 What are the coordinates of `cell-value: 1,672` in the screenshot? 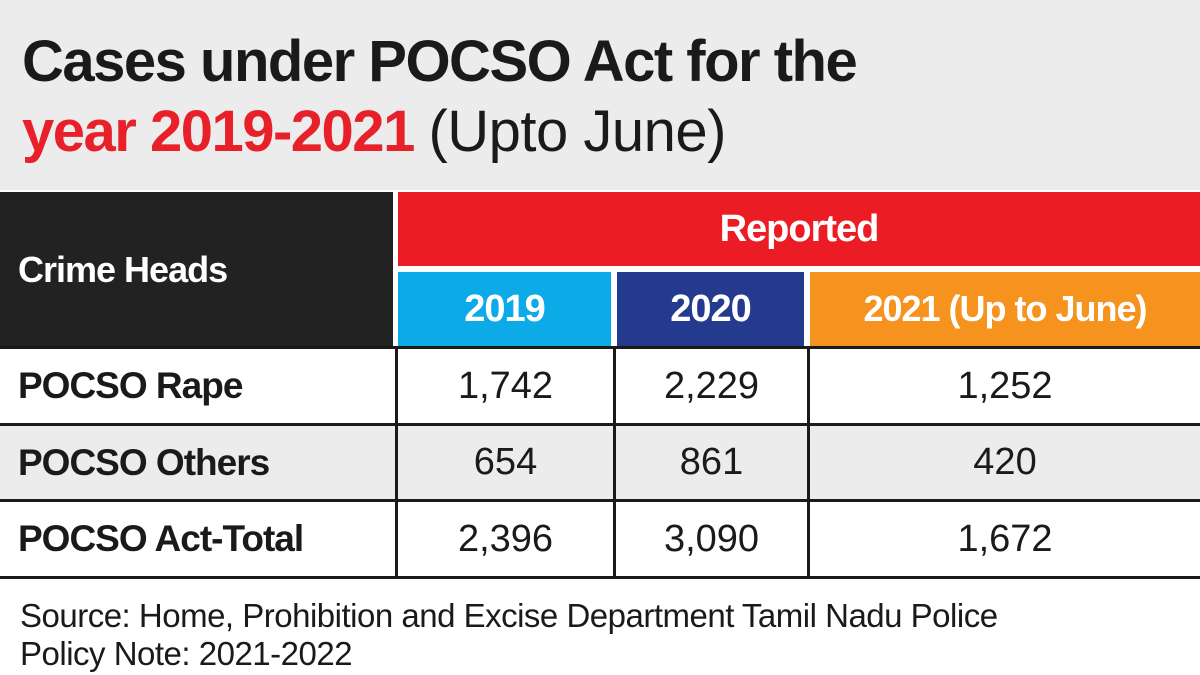 It's located at (1003, 539).